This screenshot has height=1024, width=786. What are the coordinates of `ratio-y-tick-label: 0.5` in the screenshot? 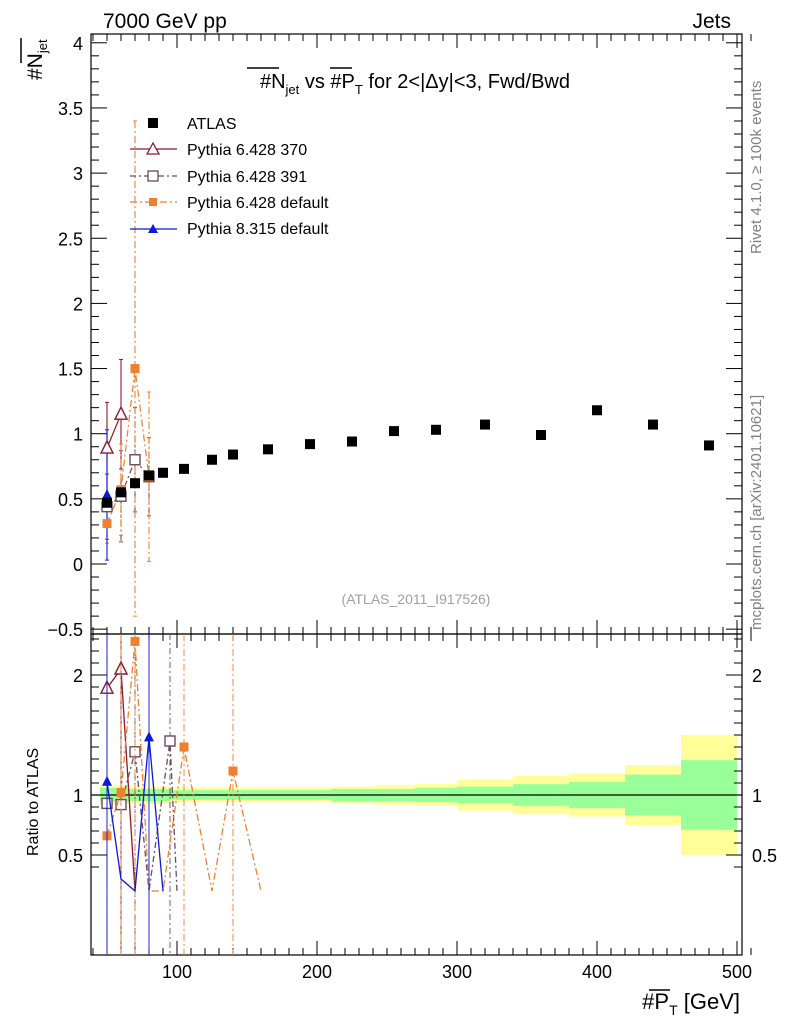 It's located at (70, 856).